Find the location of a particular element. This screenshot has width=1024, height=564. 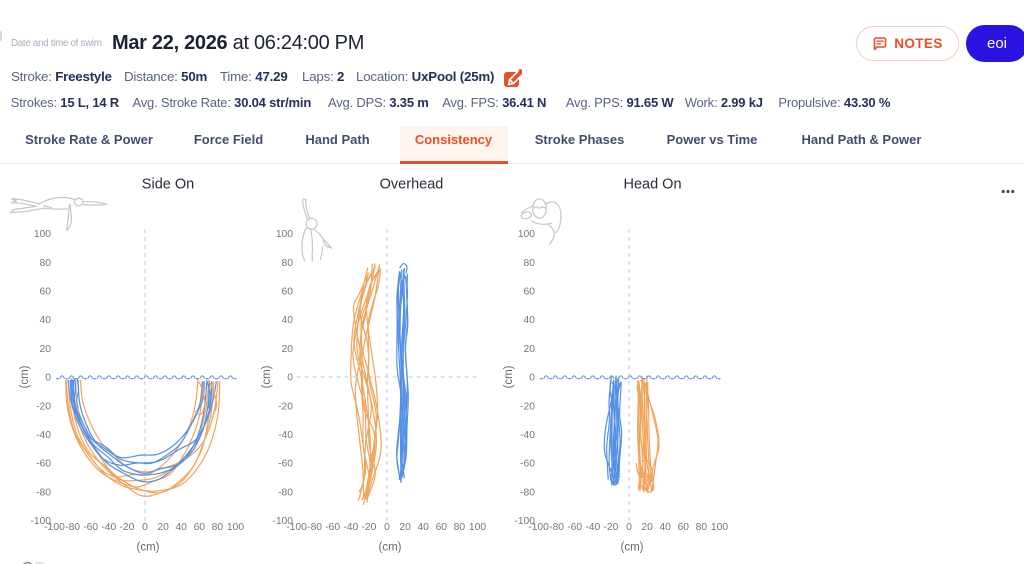

svg-text: Head On is located at coordinates (652, 185).